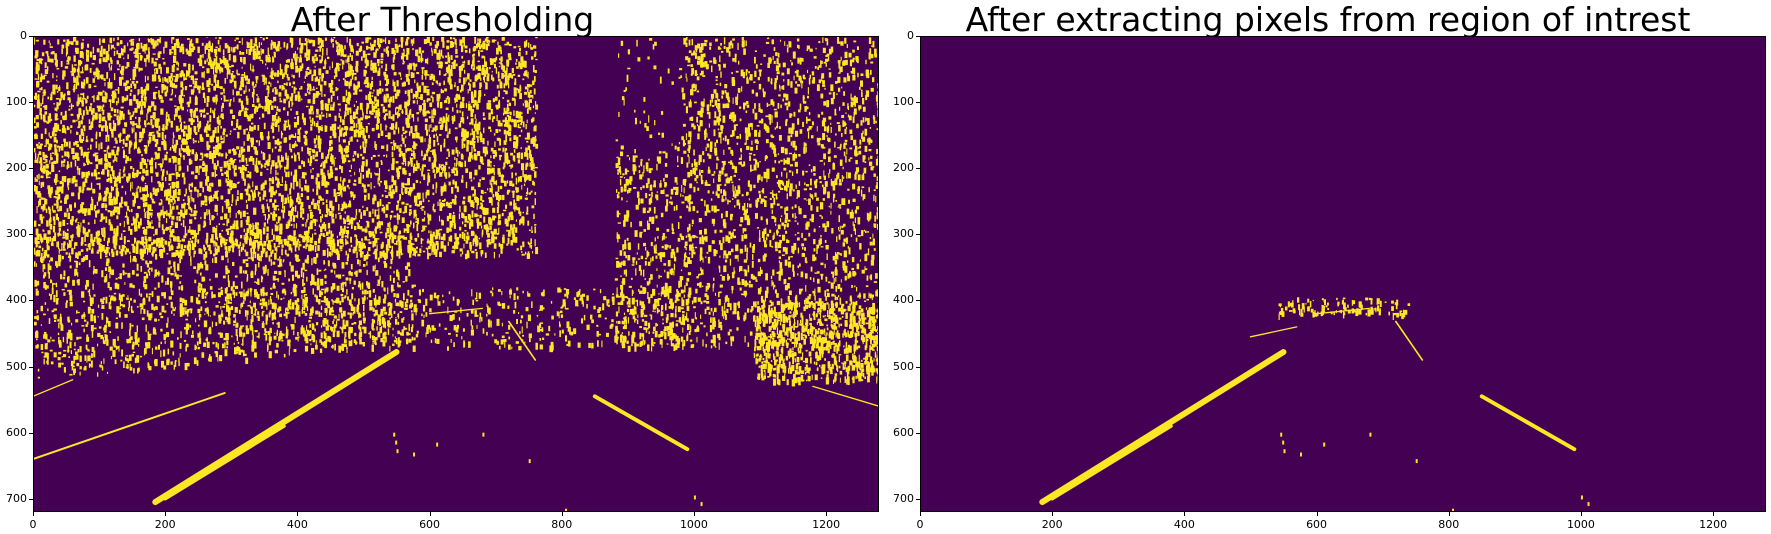 This screenshot has height=534, width=1771. I want to click on roi-left-far-line, so click(1273, 332).